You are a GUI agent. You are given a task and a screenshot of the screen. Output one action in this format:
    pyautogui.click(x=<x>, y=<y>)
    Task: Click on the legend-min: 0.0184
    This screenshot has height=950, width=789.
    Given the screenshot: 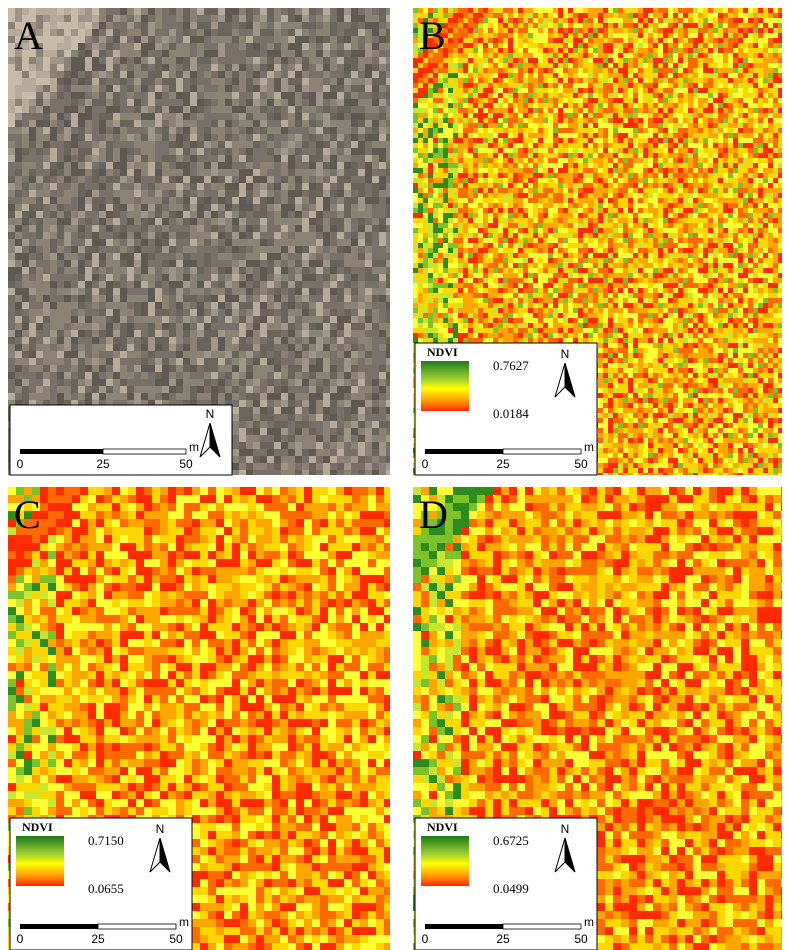 What is the action you would take?
    pyautogui.click(x=511, y=413)
    